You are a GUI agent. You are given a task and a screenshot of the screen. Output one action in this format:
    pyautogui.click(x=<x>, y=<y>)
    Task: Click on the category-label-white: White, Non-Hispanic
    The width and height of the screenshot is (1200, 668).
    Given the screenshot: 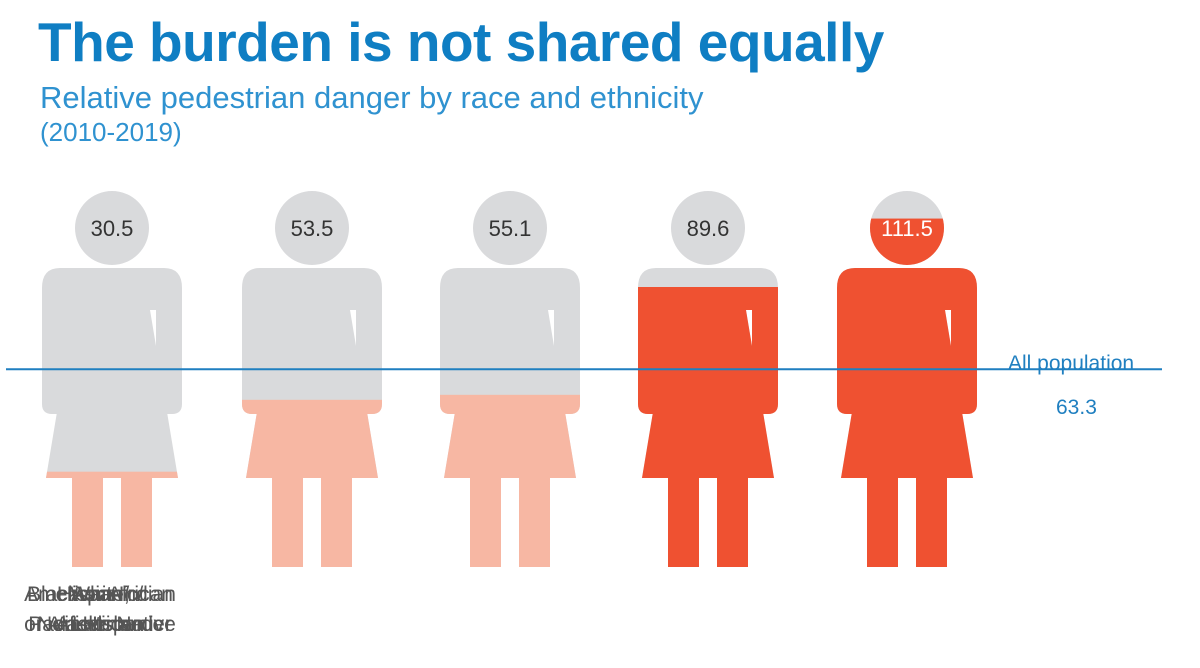 What is the action you would take?
    pyautogui.click(x=100, y=609)
    